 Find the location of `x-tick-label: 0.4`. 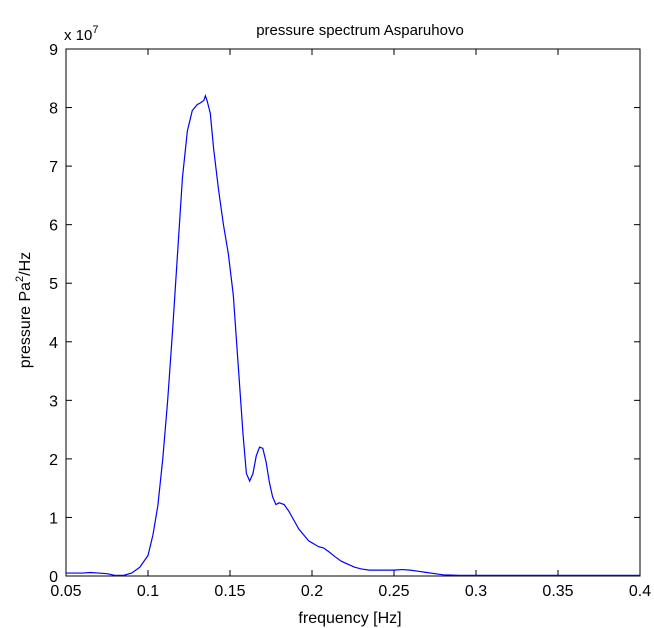

x-tick-label: 0.4 is located at coordinates (640, 591).